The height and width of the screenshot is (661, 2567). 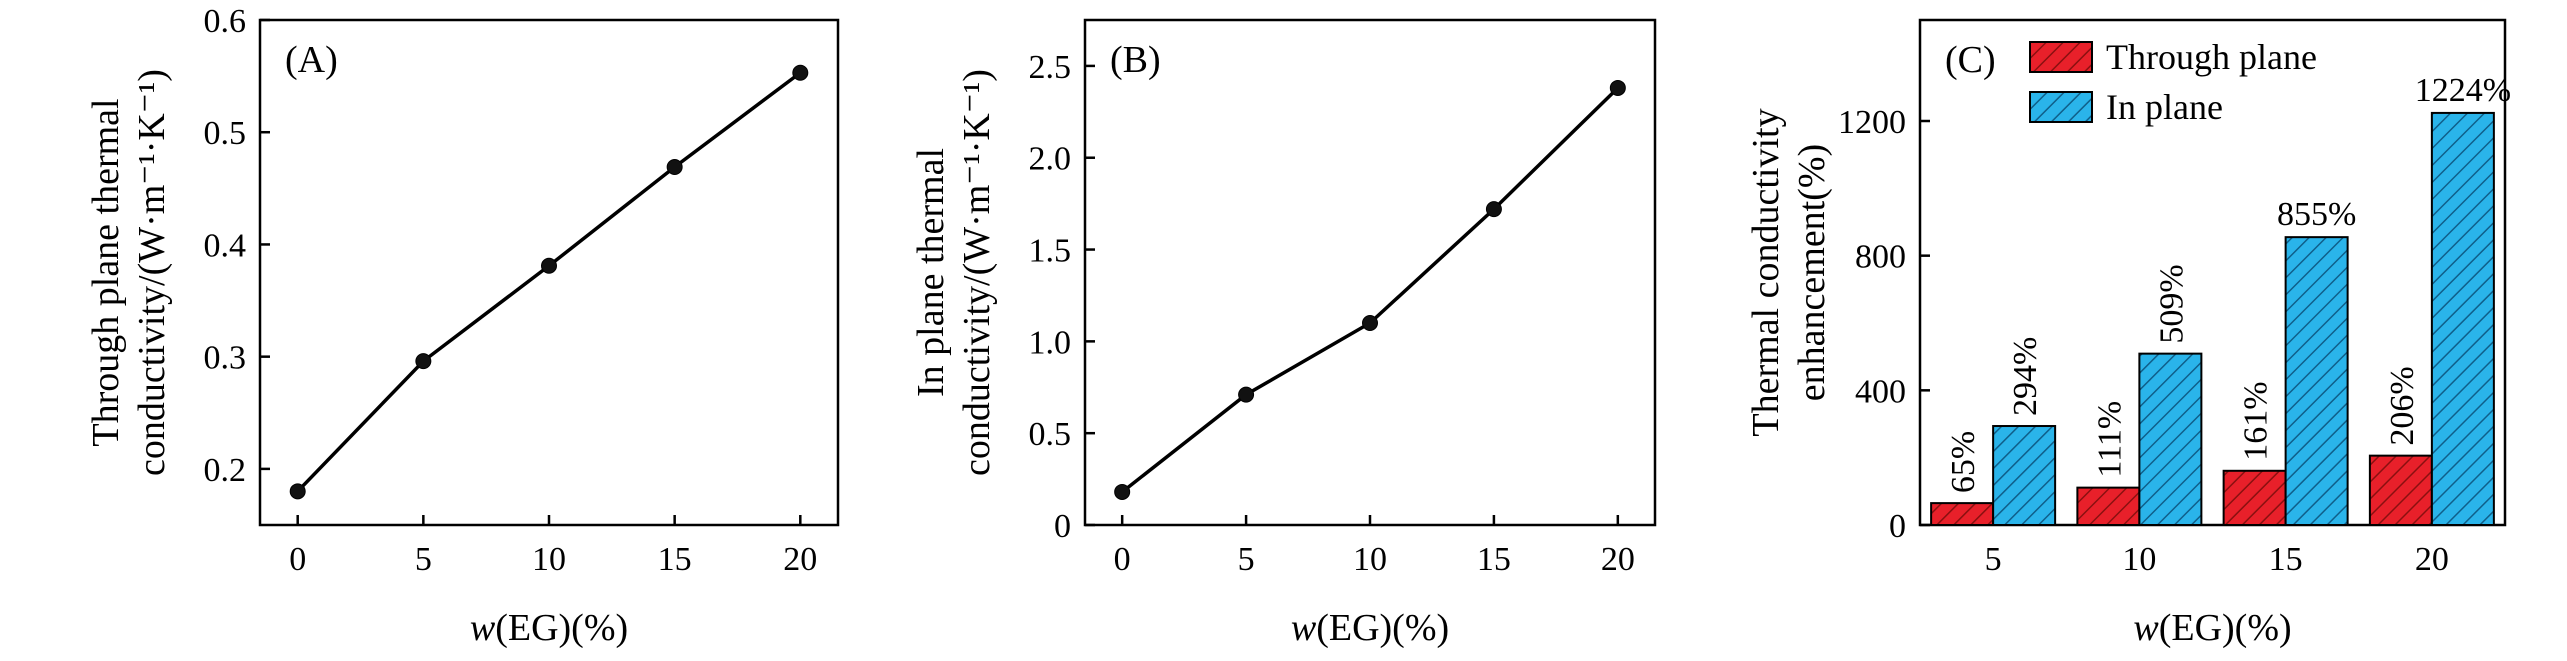 What do you see at coordinates (549, 628) in the screenshot?
I see `panel-a-x-axis-label: w(EG)(%)` at bounding box center [549, 628].